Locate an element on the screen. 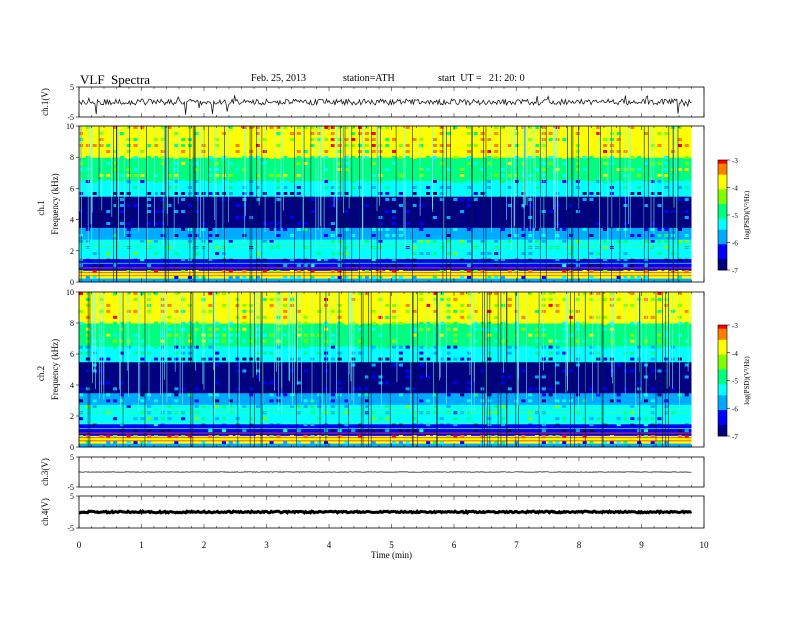 The height and width of the screenshot is (617, 792). y-tick-label: 5 is located at coordinates (72, 87).